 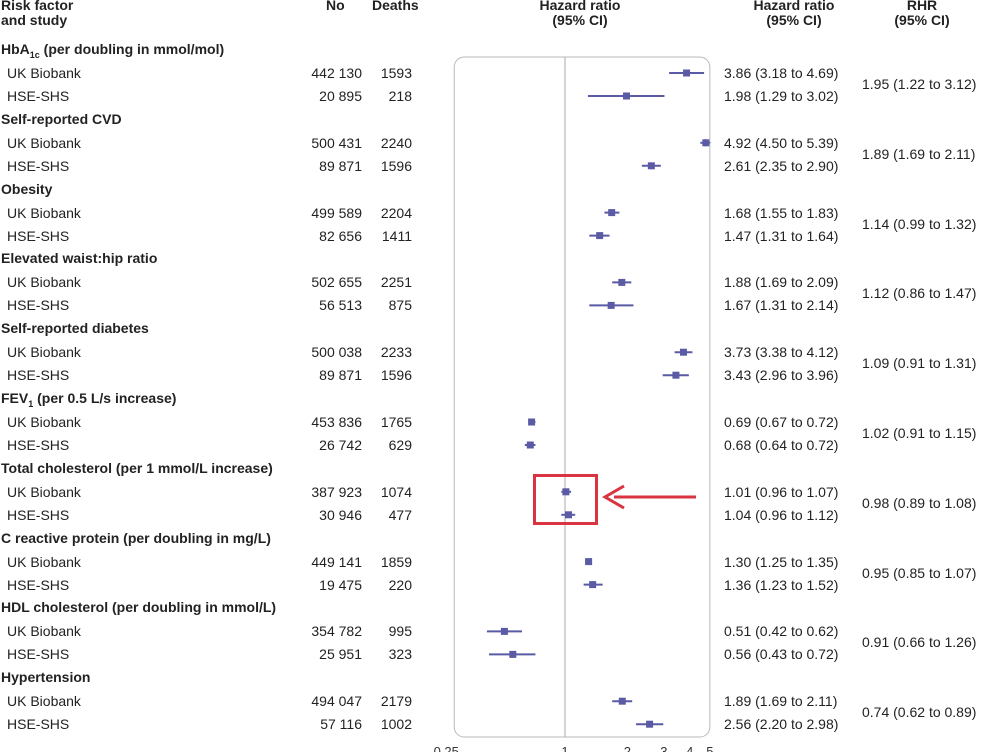 I want to click on participant-count: 500 038, so click(x=336, y=352).